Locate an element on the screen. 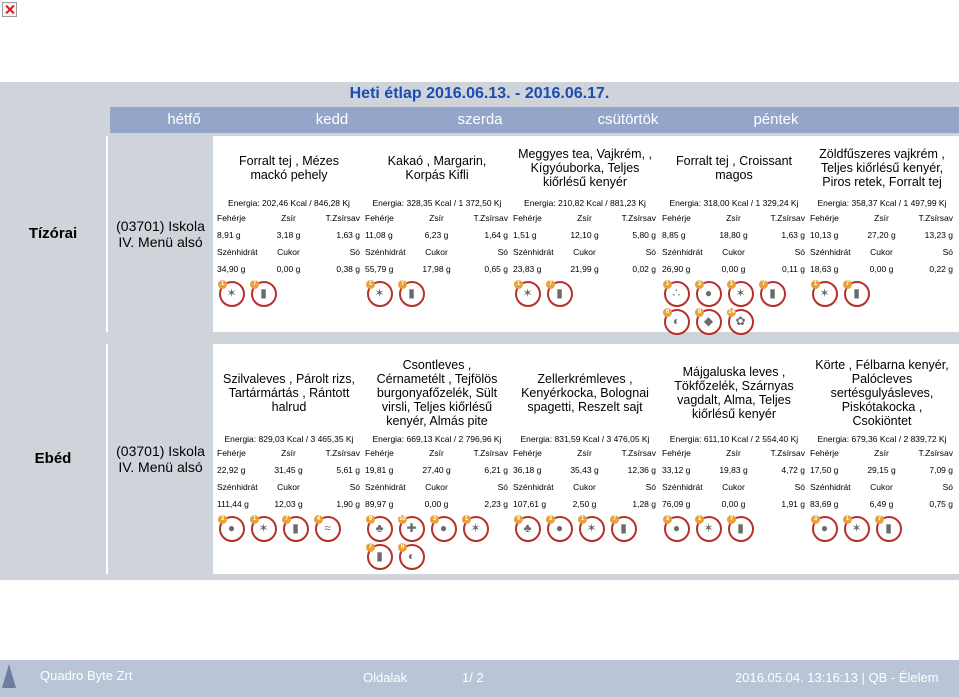 Image resolution: width=959 pixels, height=697 pixels. day-header: szerda is located at coordinates (480, 119).